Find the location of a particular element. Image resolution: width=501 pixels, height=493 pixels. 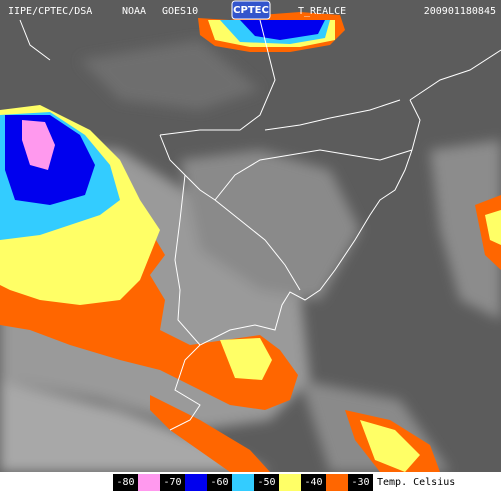

header-instrument: GOES10 is located at coordinates (180, 11).